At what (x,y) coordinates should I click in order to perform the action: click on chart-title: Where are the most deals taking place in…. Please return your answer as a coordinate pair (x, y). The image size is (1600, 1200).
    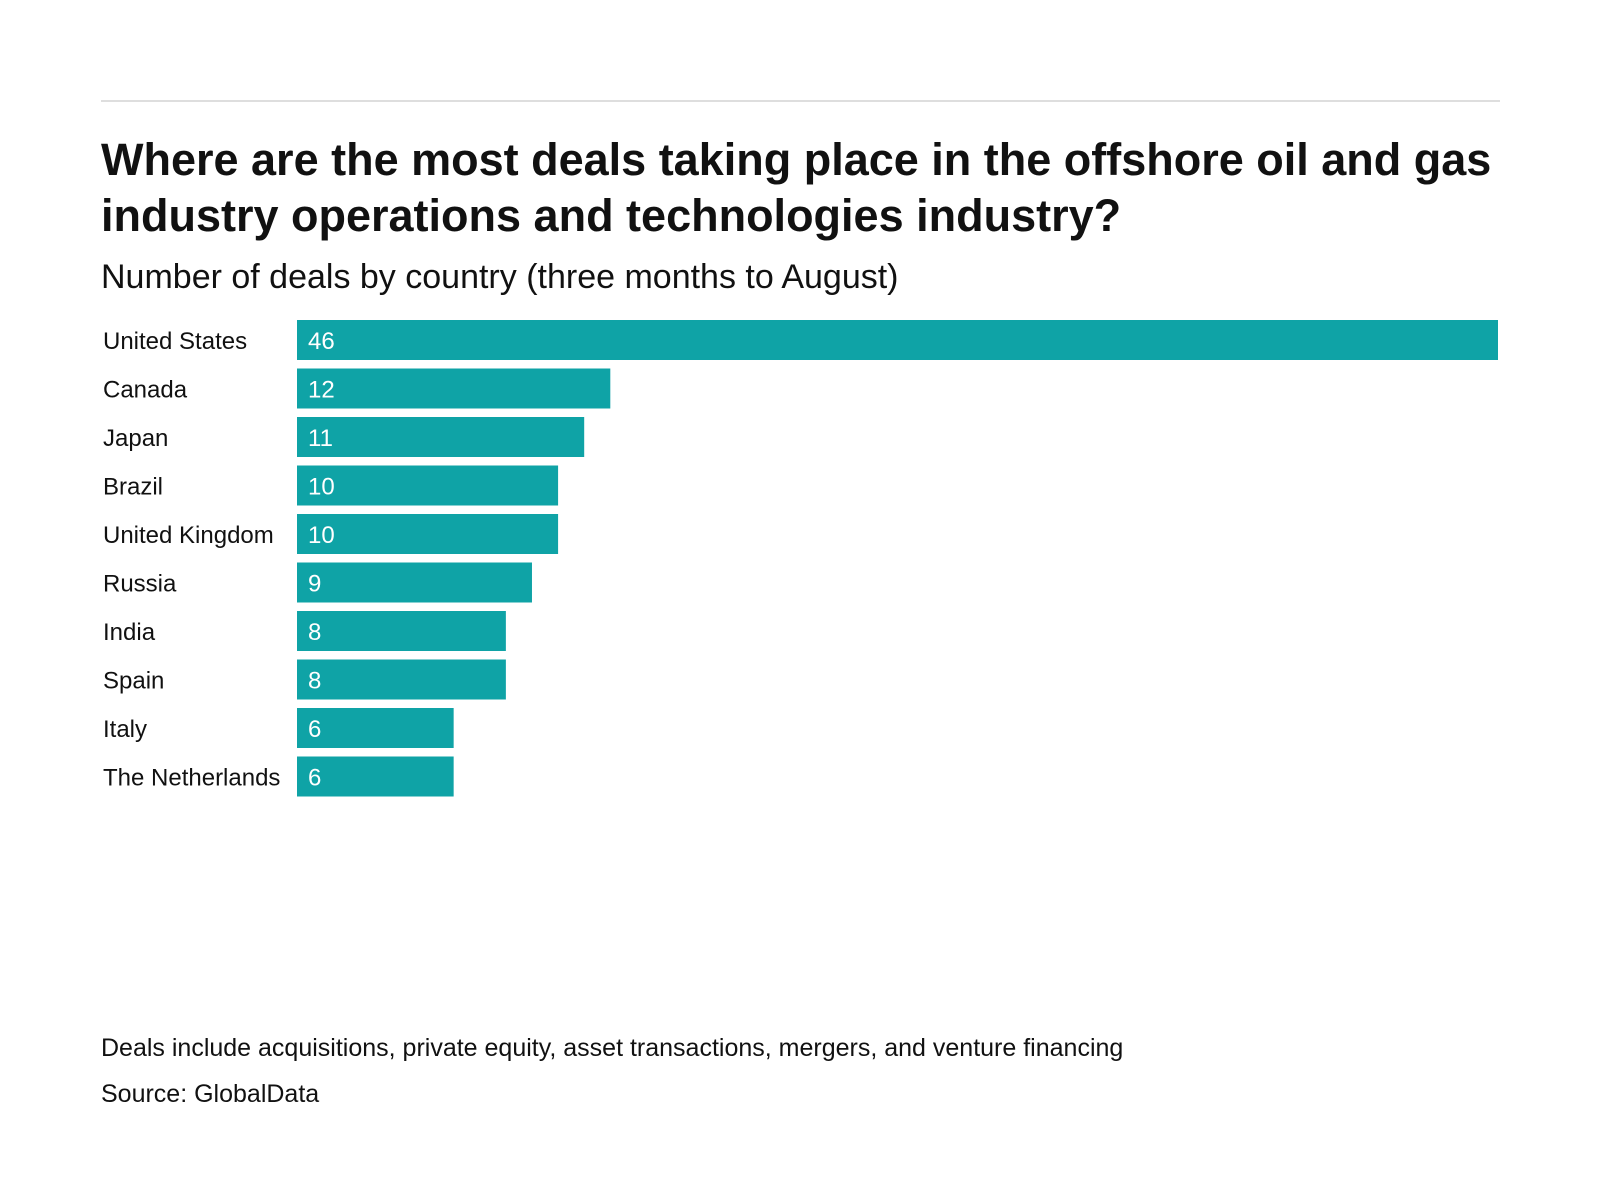
    Looking at the image, I should click on (796, 187).